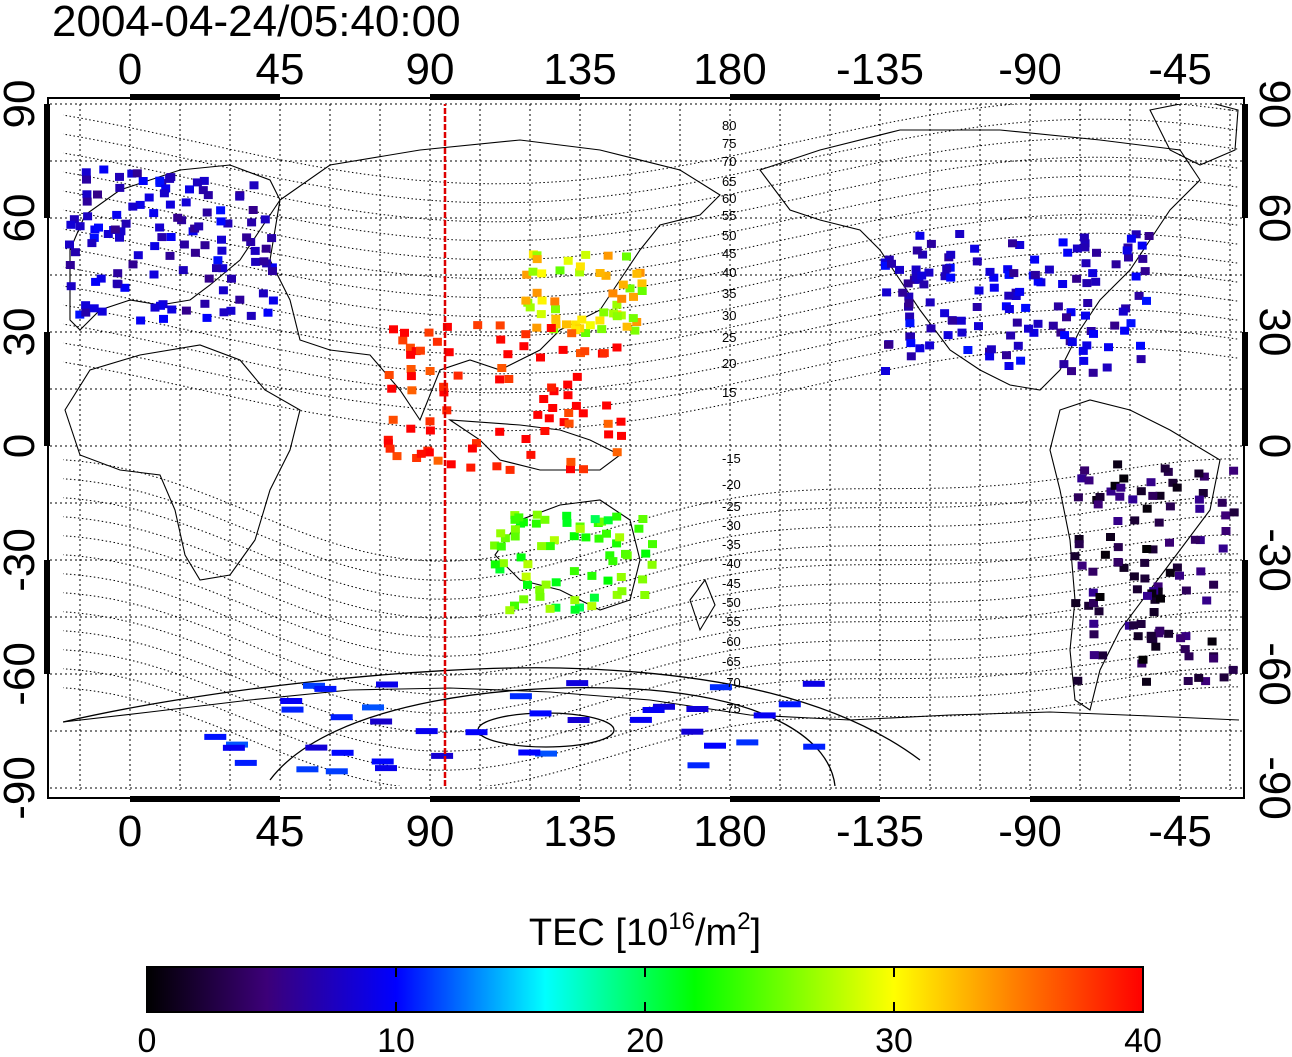 This screenshot has height=1057, width=1292. Describe the element at coordinates (980, 260) in the screenshot. I see `north-america-coastline` at that location.